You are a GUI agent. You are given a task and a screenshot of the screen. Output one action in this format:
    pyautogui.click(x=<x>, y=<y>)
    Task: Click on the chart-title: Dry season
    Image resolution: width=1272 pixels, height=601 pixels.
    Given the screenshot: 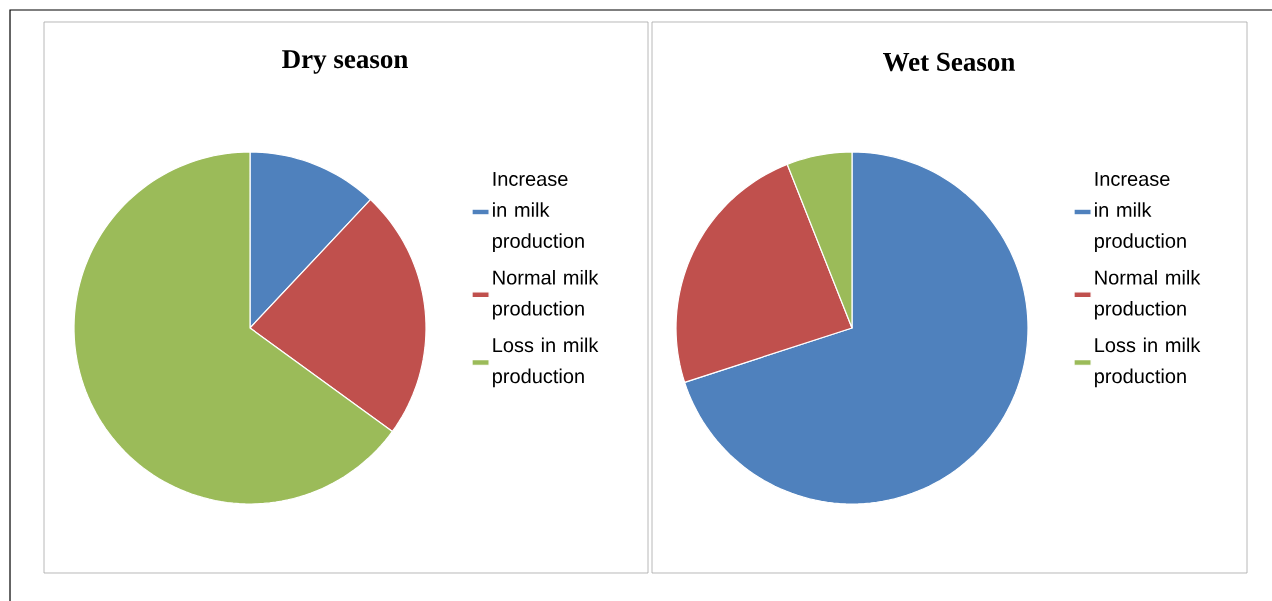 What is the action you would take?
    pyautogui.click(x=345, y=62)
    